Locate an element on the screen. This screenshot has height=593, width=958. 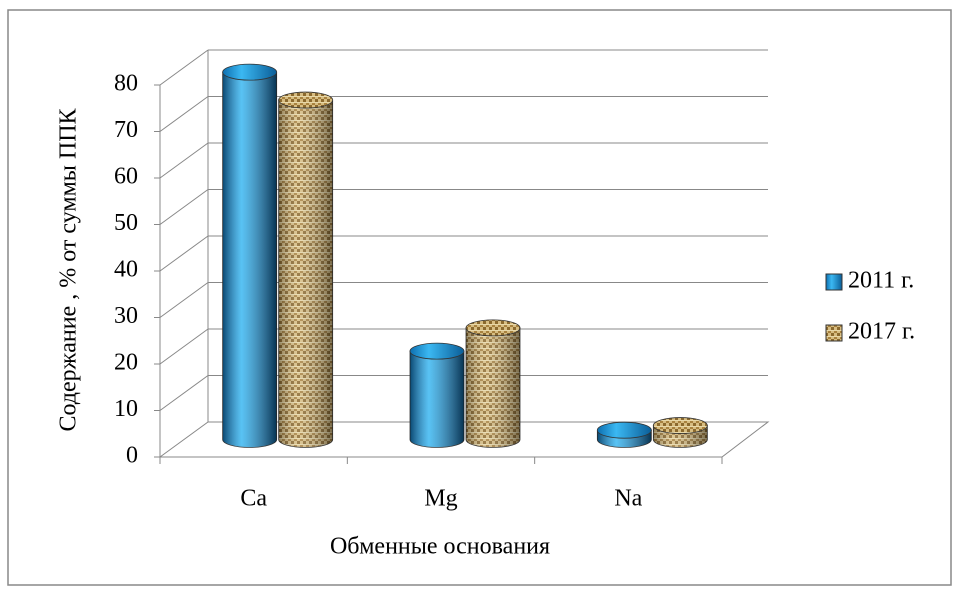
legend-label: 2017 г. is located at coordinates (881, 332).